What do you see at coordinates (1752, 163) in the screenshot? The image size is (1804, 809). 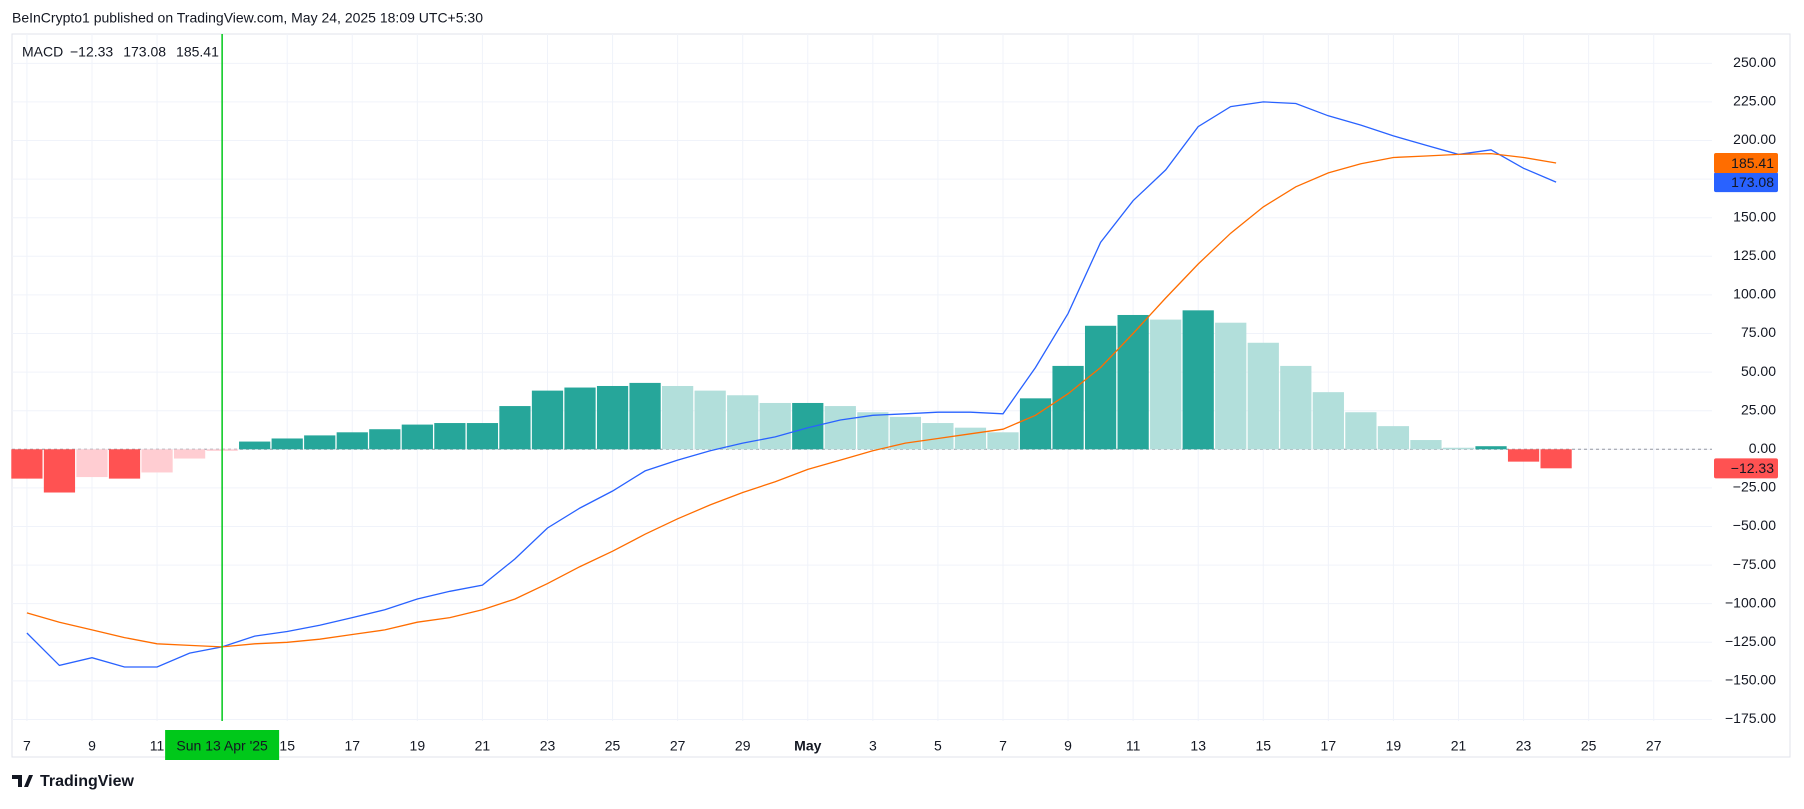 I see `axis-value-tag-label: 185.41` at bounding box center [1752, 163].